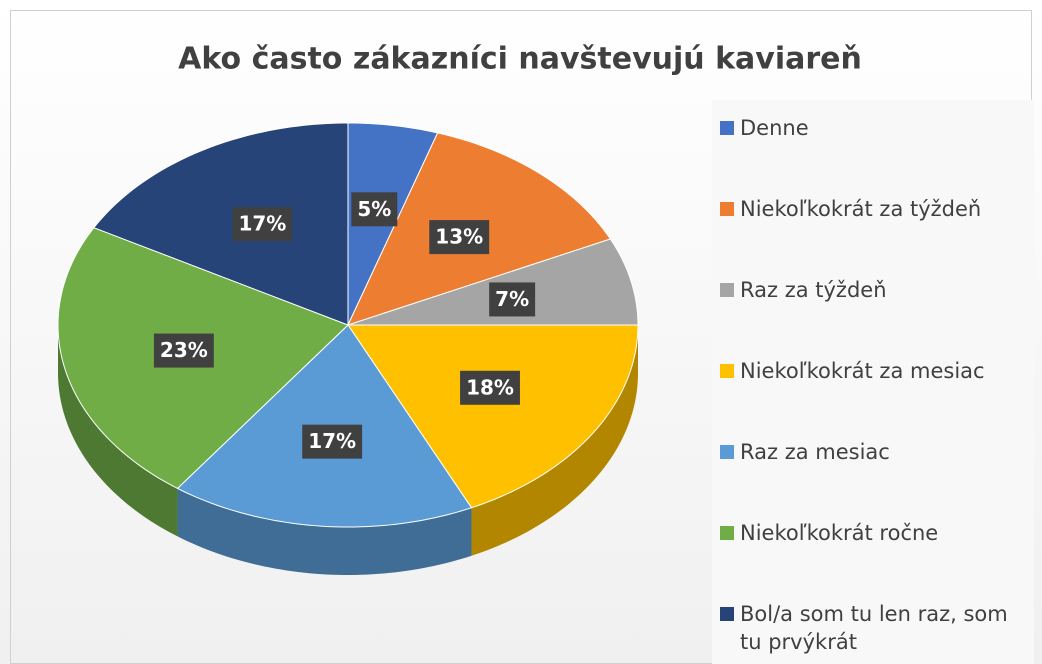  I want to click on legend-item: Niekoľkokrát ročne, so click(875, 533).